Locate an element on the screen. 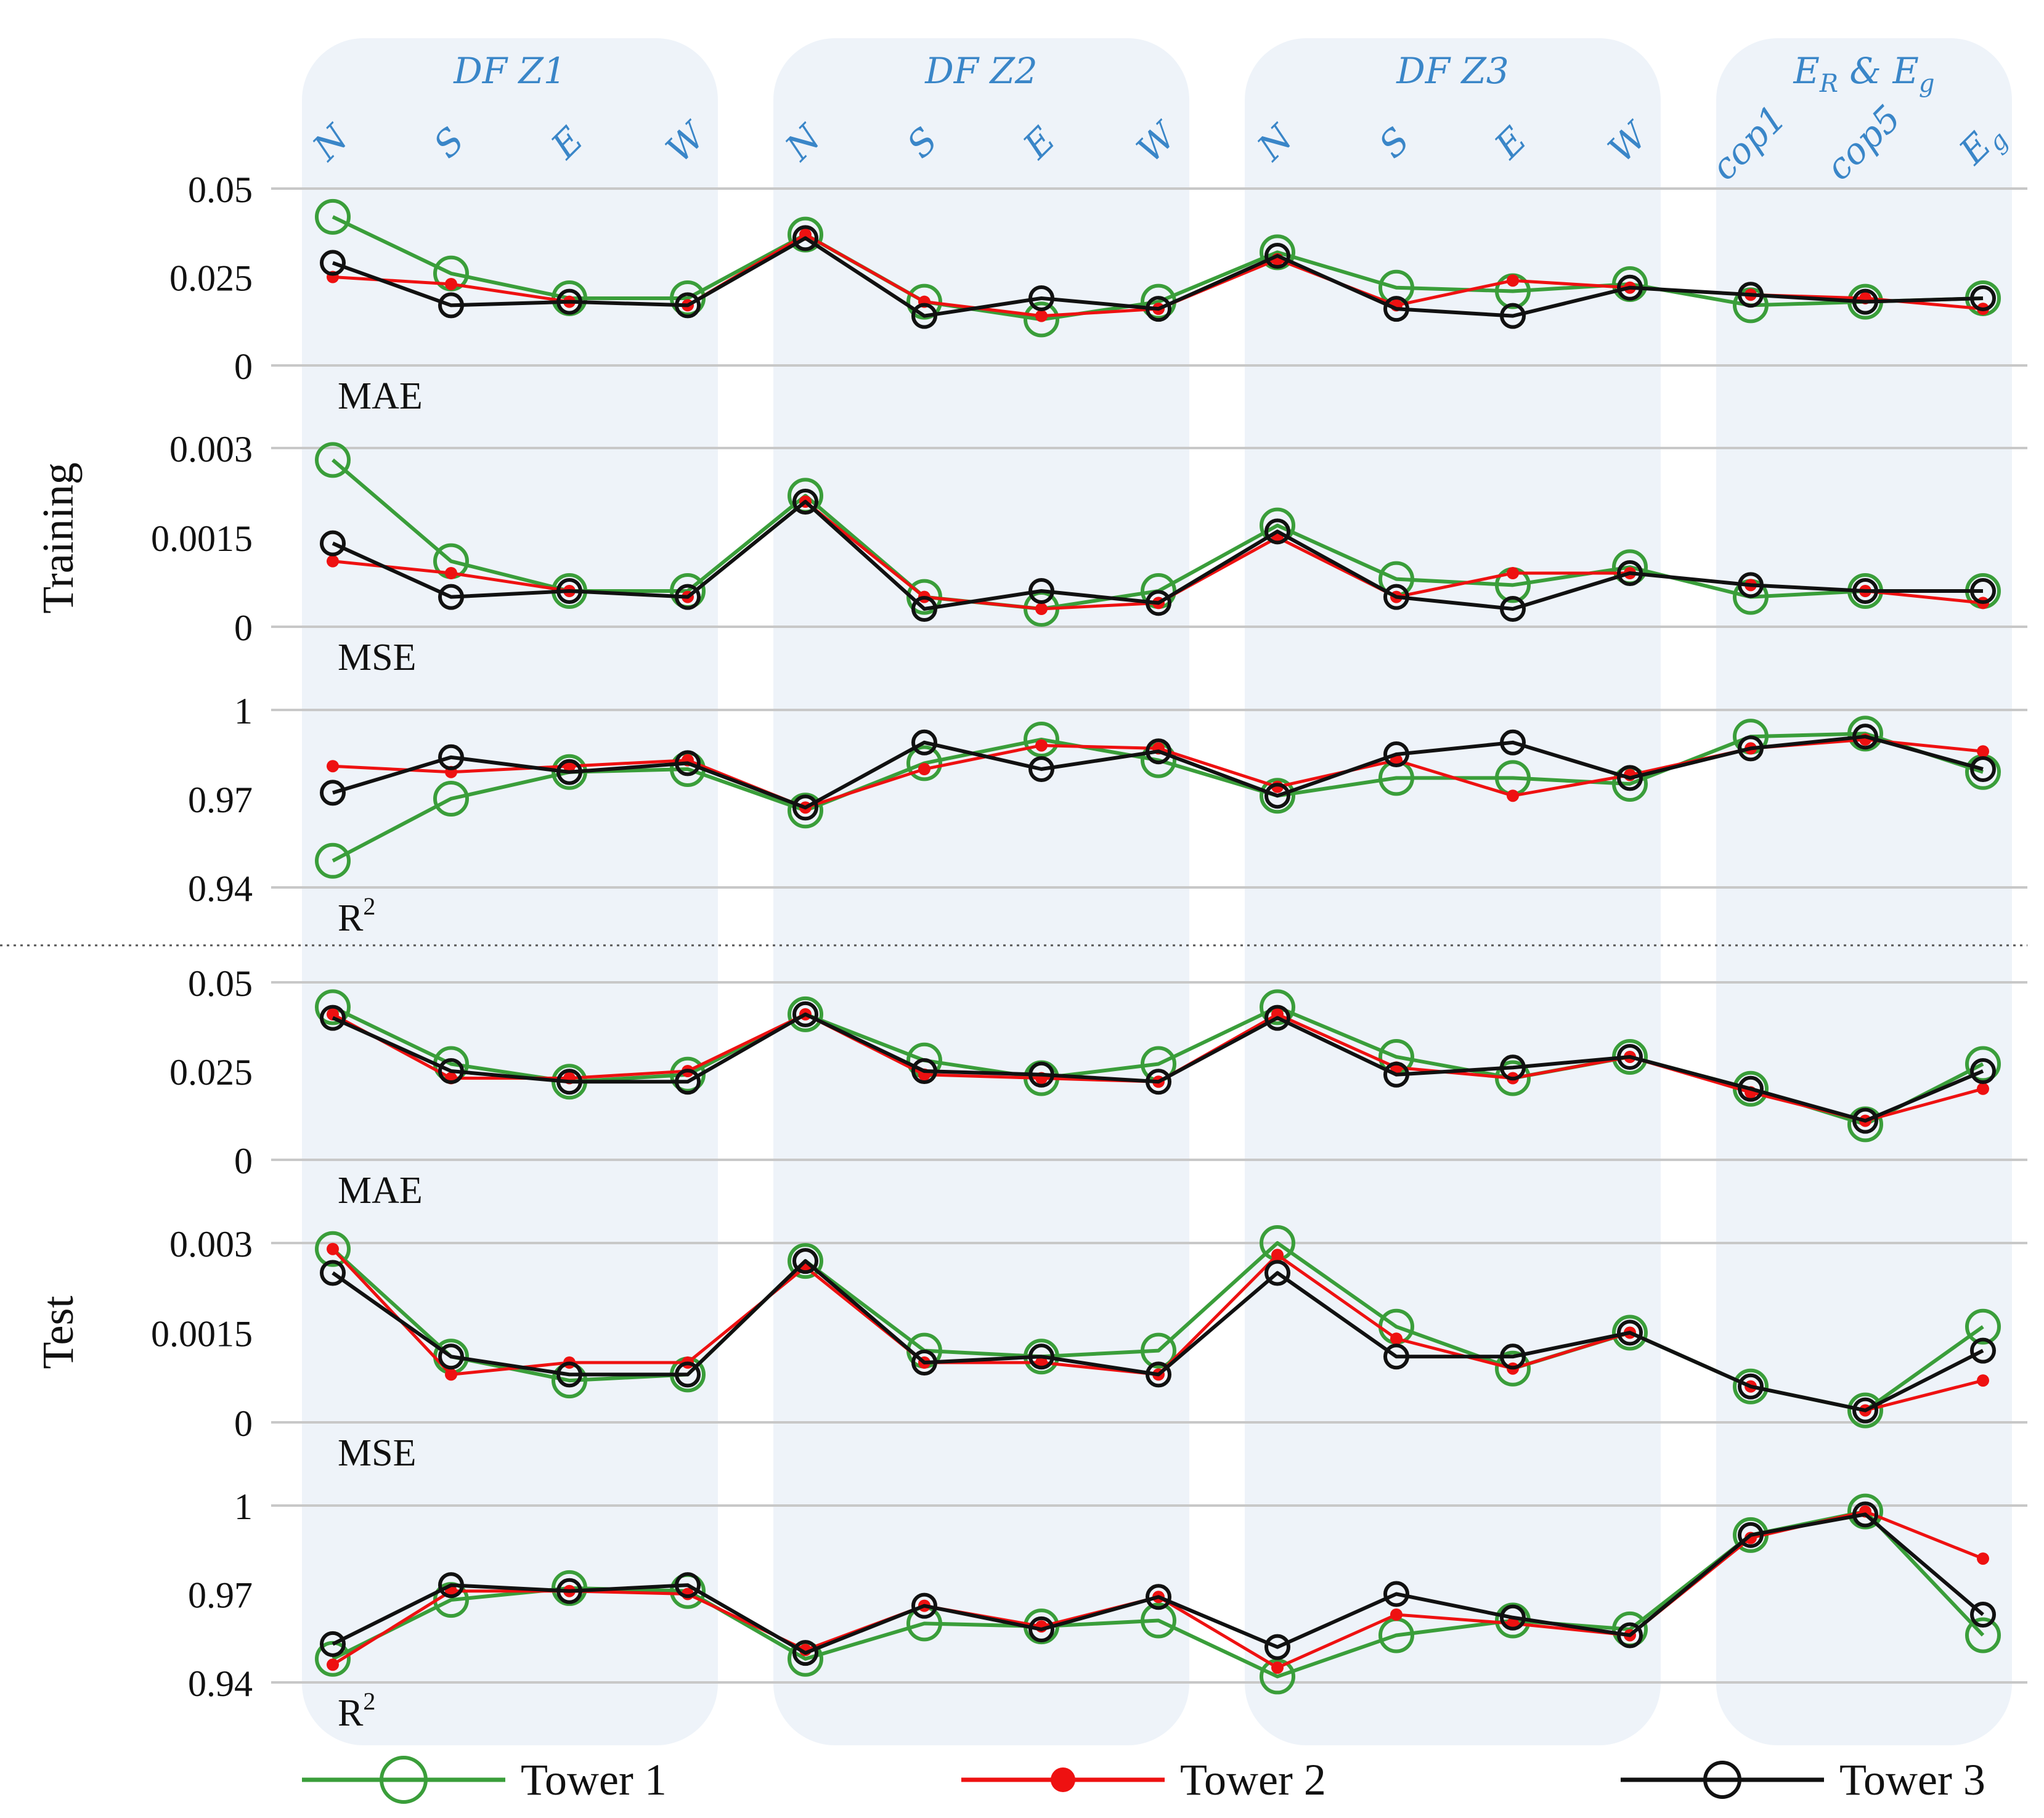 Image resolution: width=2044 pixels, height=1818 pixels. legend: Tower 1 Tower 2 Tower 3 is located at coordinates (1143, 1779).